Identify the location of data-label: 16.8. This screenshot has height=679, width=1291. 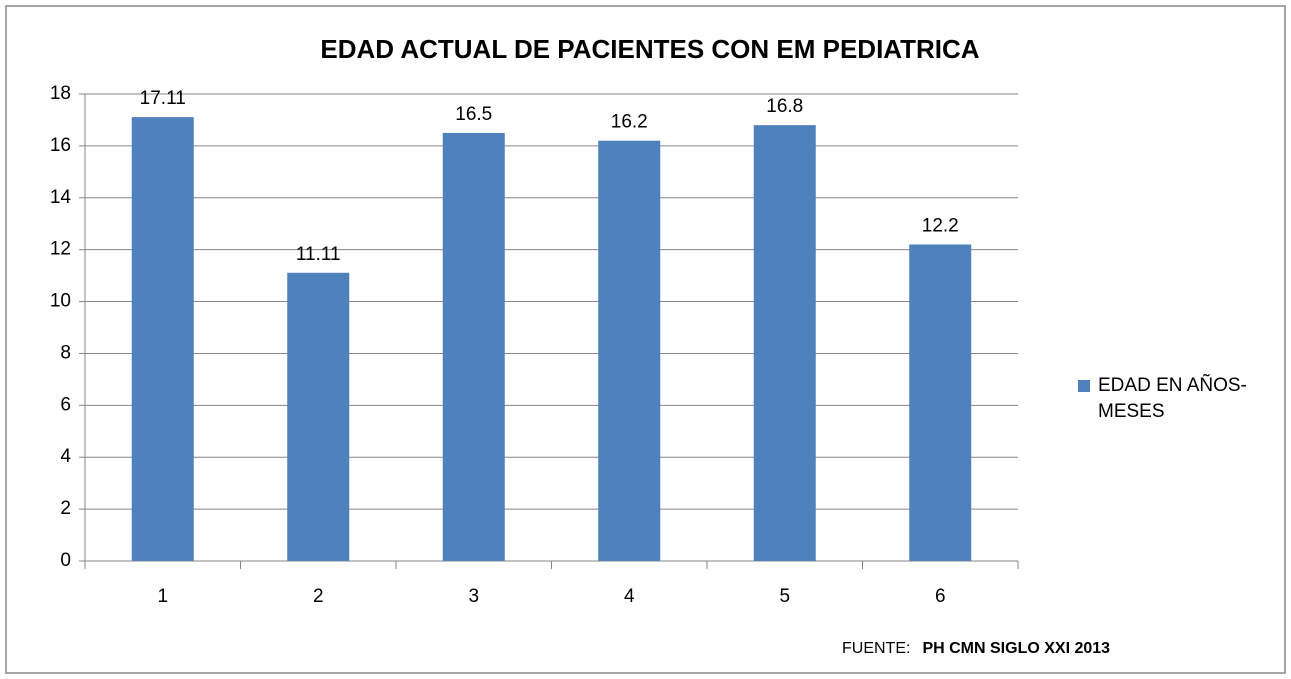
(784, 106).